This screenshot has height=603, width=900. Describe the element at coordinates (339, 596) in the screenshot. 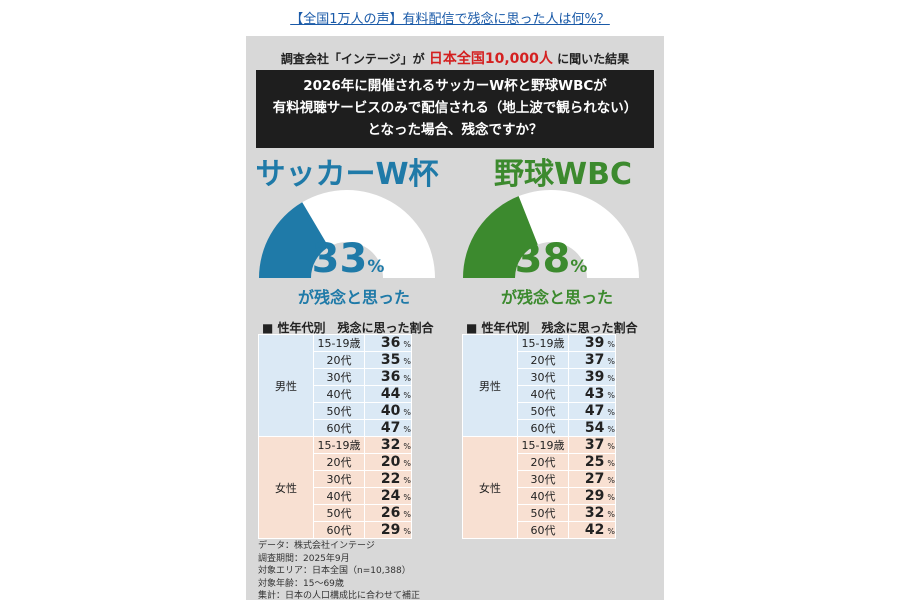

I see `note-line: 集計：日本の人口構成比に合わせて補正` at that location.